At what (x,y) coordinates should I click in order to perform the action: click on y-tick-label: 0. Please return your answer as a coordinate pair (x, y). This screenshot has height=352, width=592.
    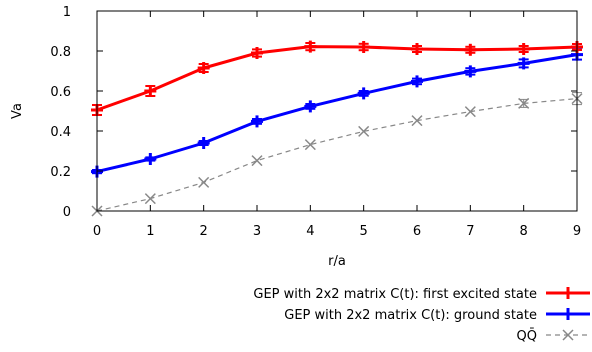
    Looking at the image, I should click on (67, 212).